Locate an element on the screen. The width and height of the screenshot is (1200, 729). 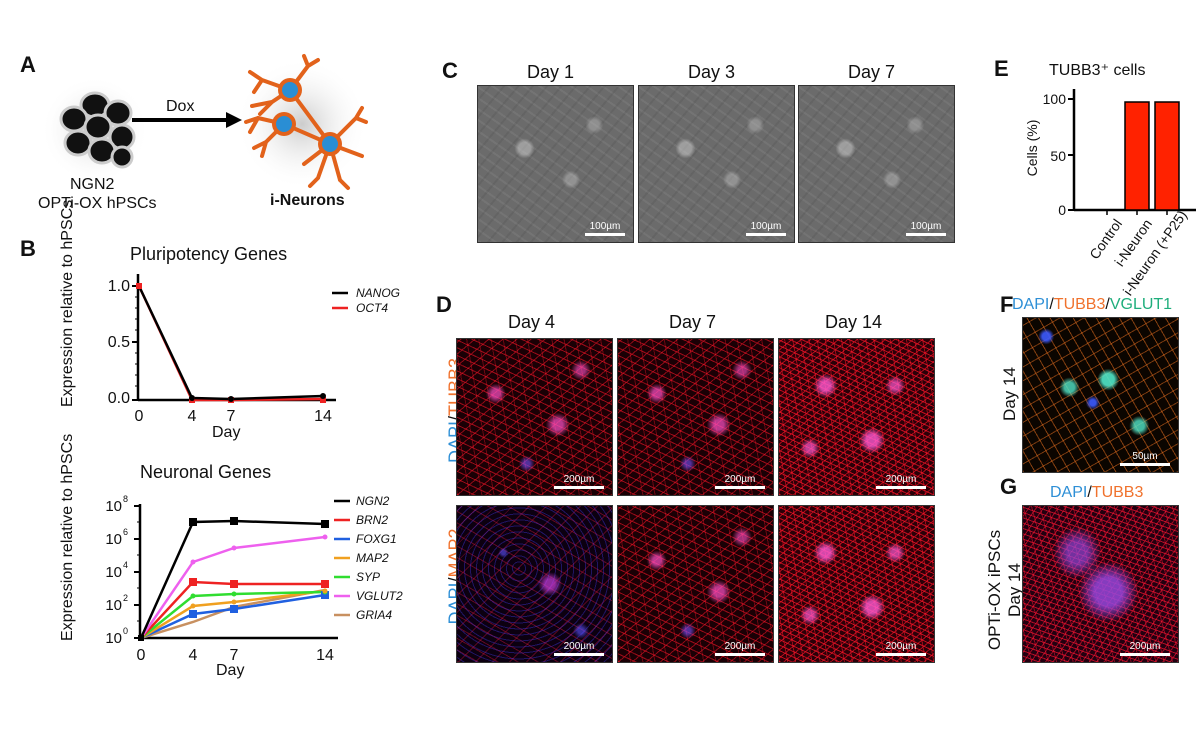
neuron-illustration is located at coordinates (302, 122).